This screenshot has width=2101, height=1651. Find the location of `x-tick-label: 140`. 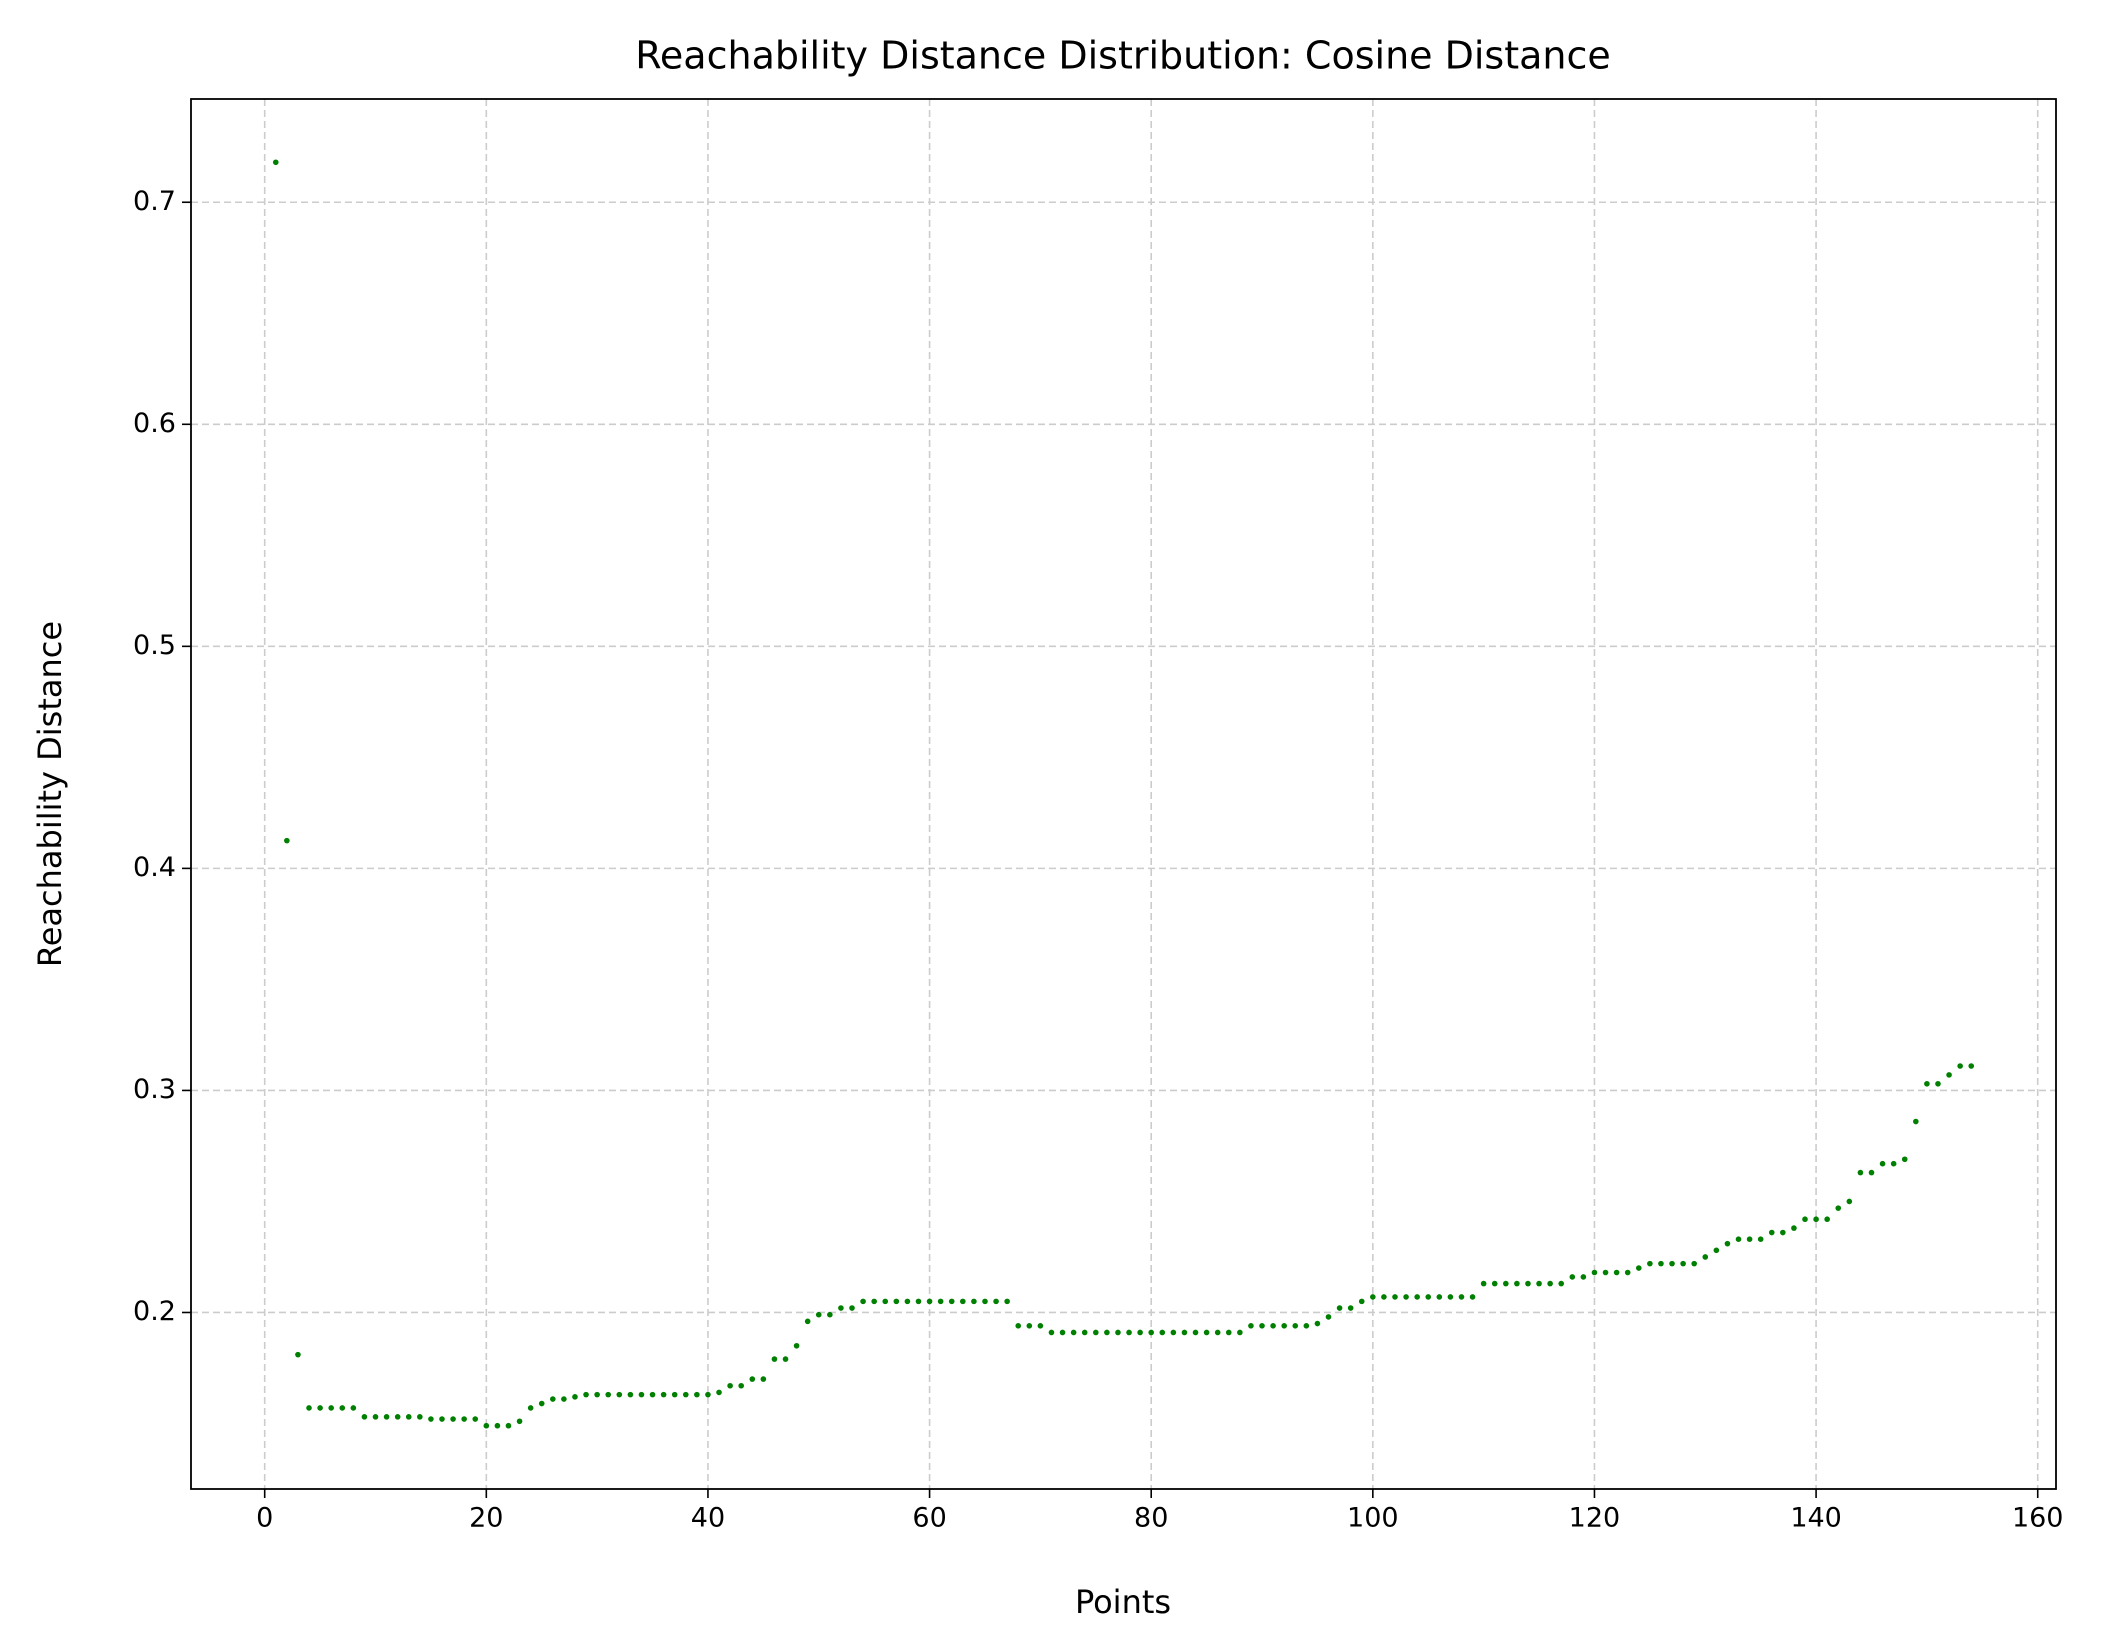

x-tick-label: 140 is located at coordinates (1816, 1518).